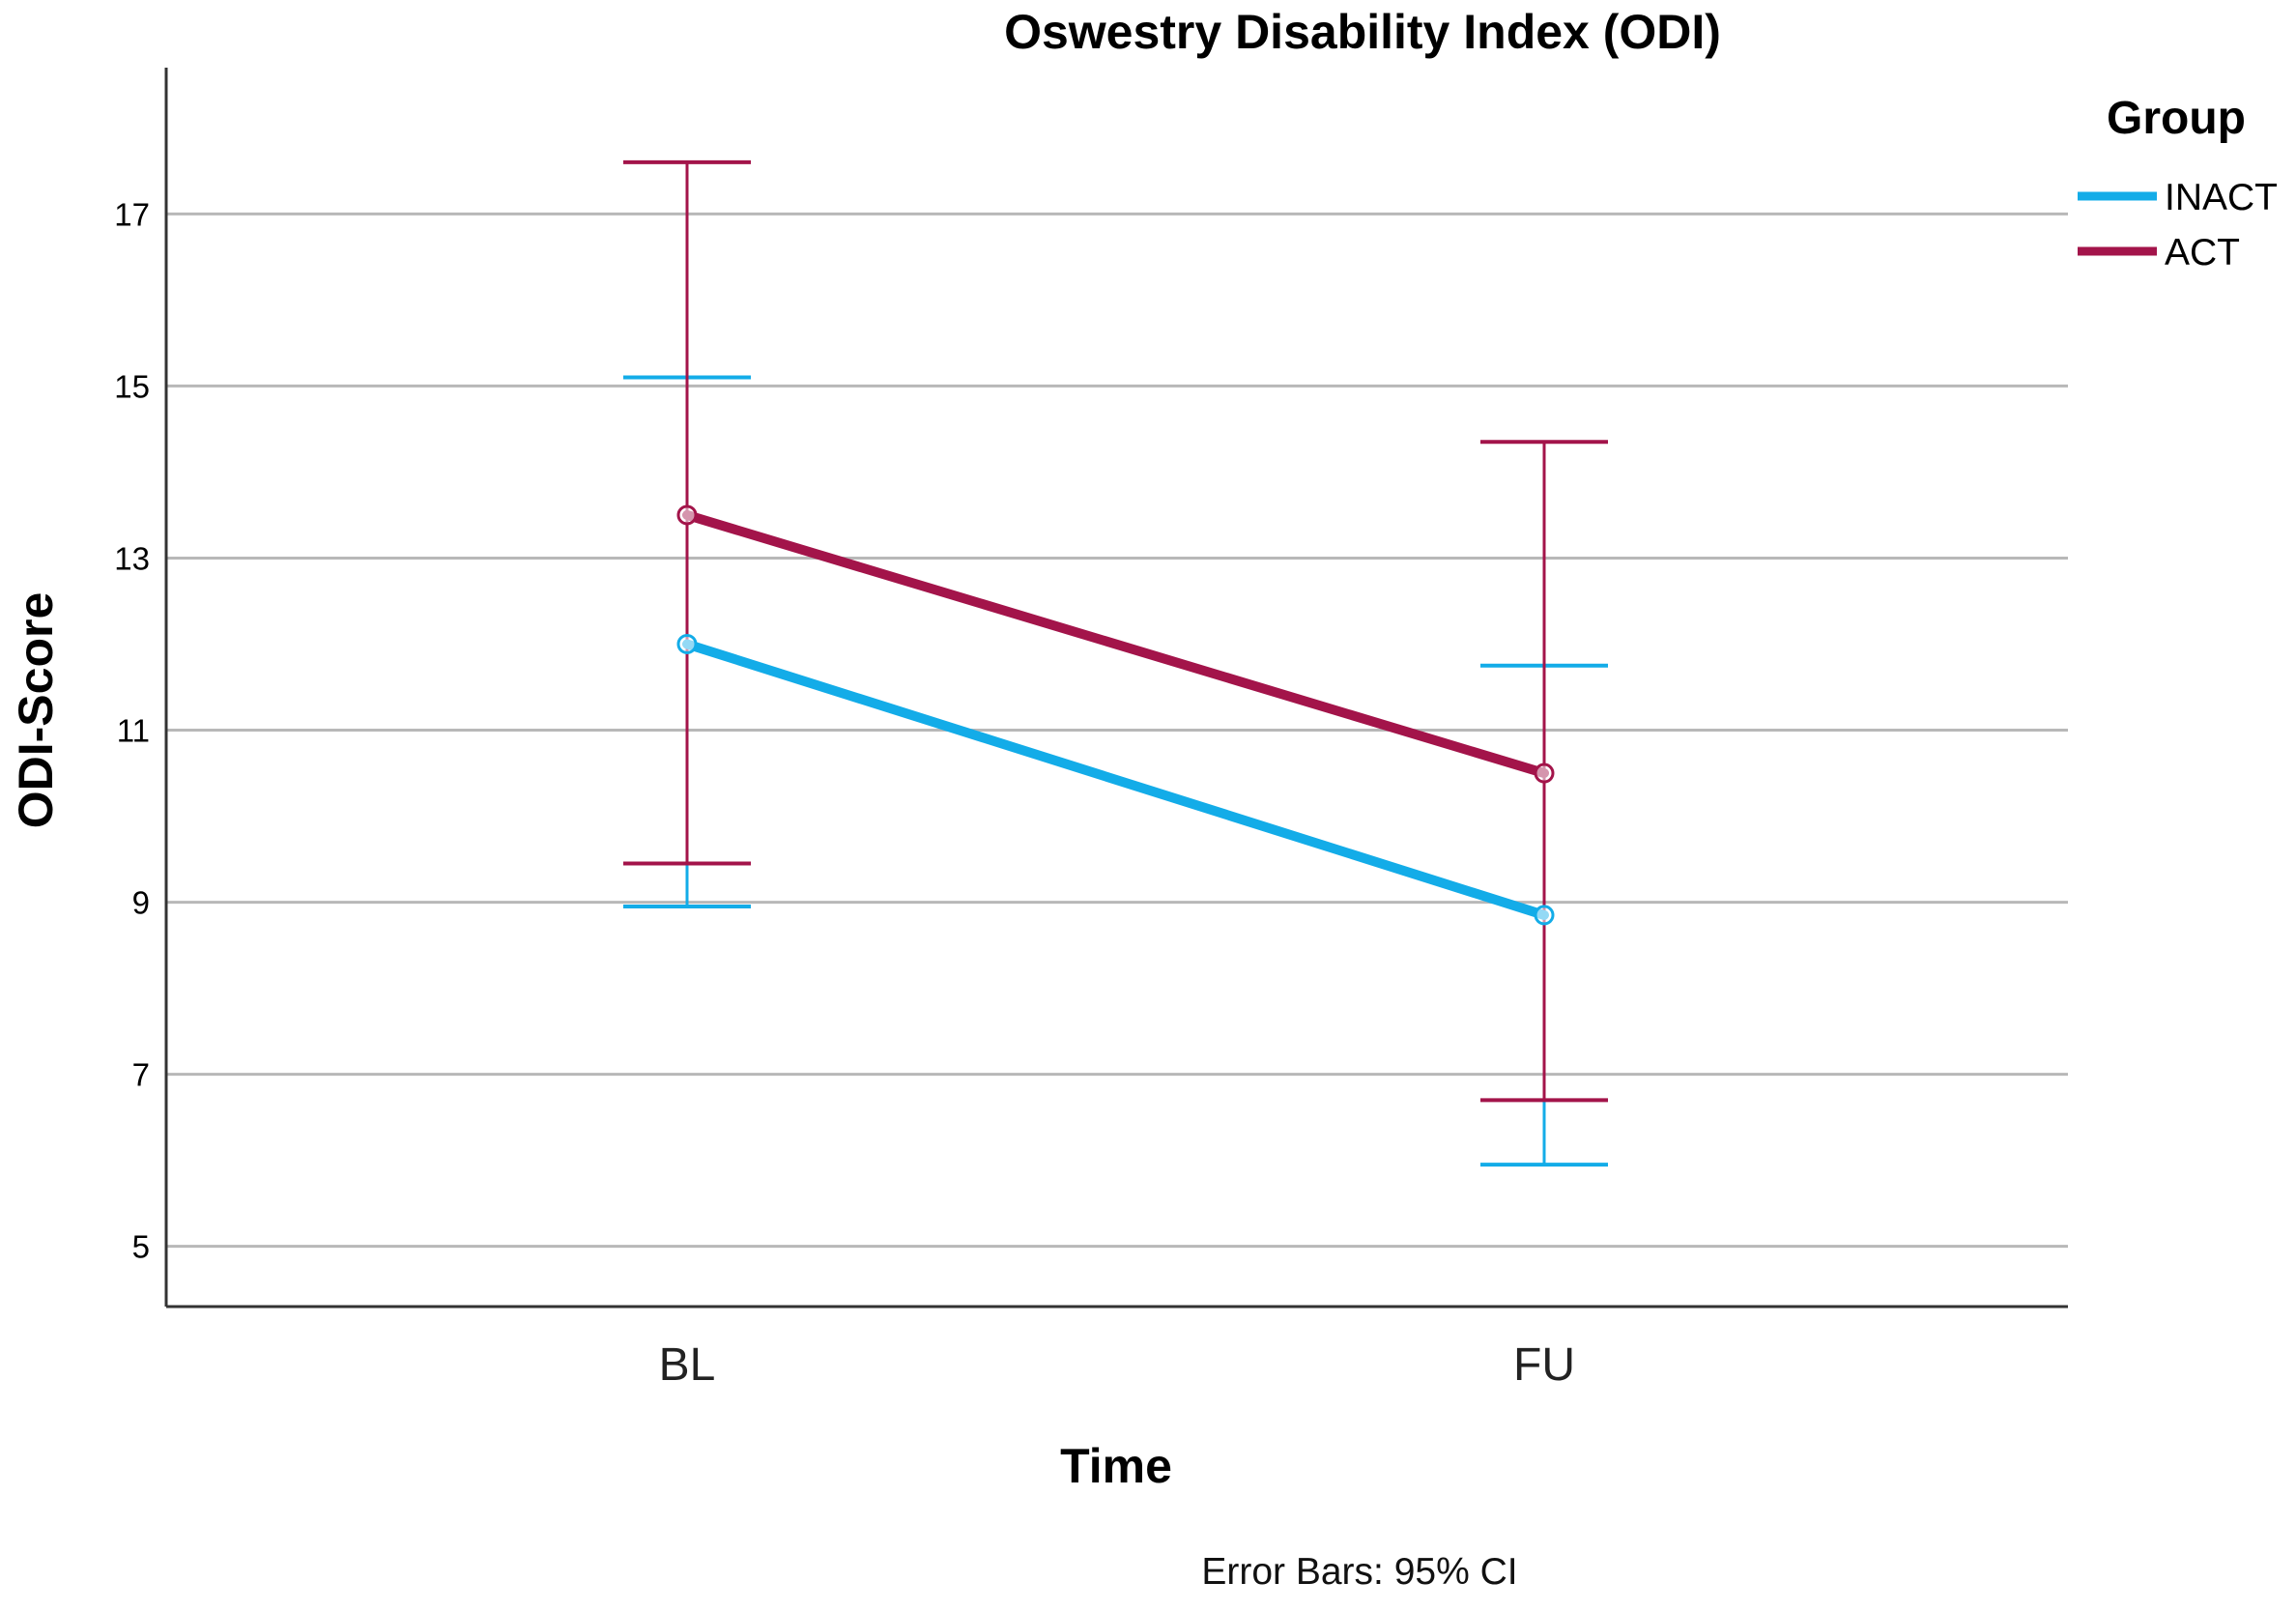 The width and height of the screenshot is (2296, 1611). I want to click on y-tick-label-17: 17, so click(132, 214).